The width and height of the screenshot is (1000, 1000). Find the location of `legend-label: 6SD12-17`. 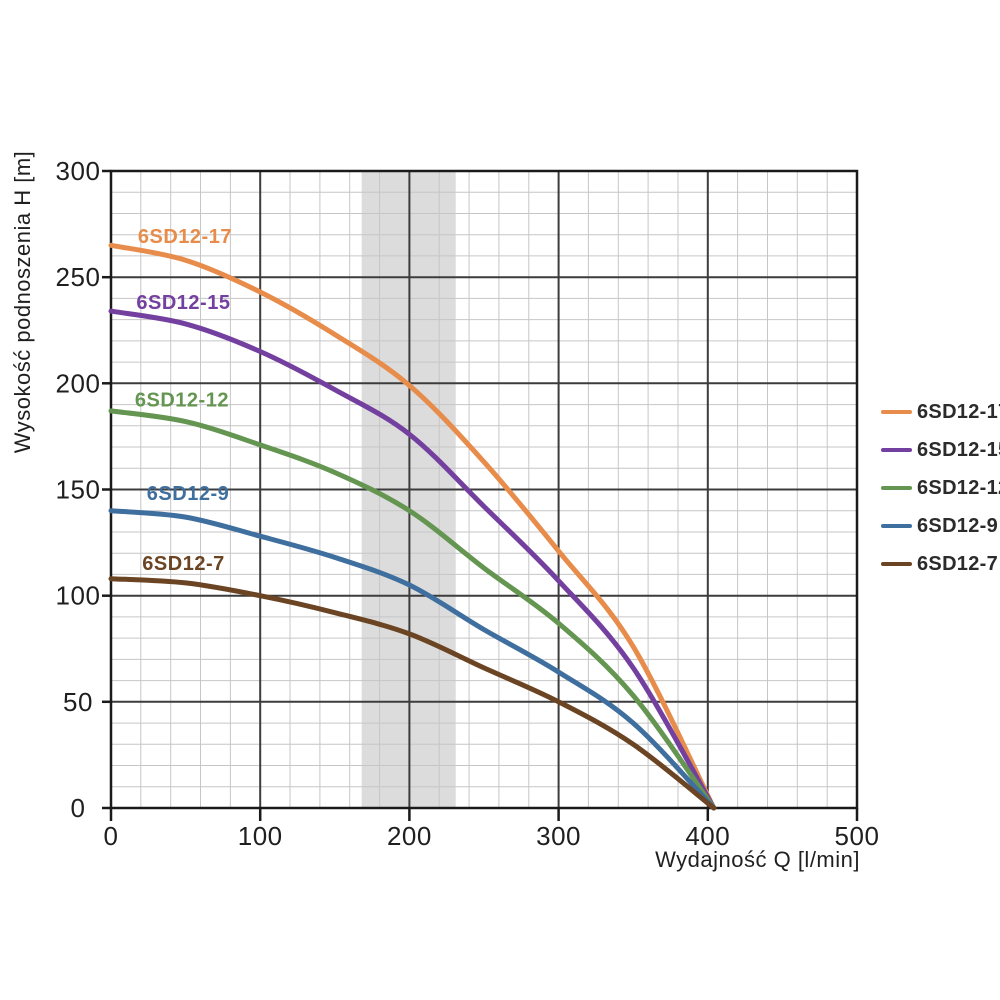

legend-label: 6SD12-17 is located at coordinates (958, 411).